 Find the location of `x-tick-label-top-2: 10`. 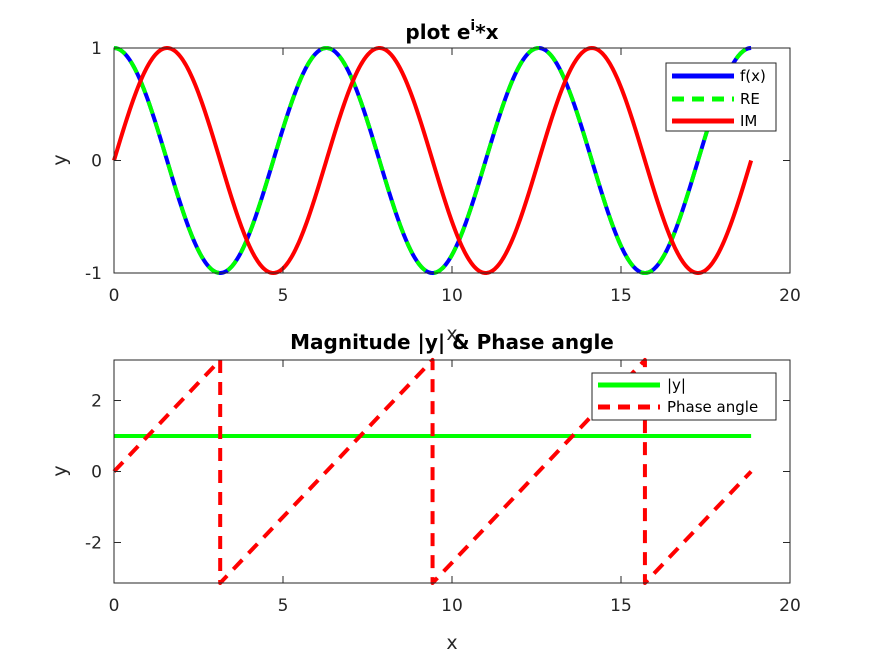

x-tick-label-top-2: 10 is located at coordinates (452, 296).